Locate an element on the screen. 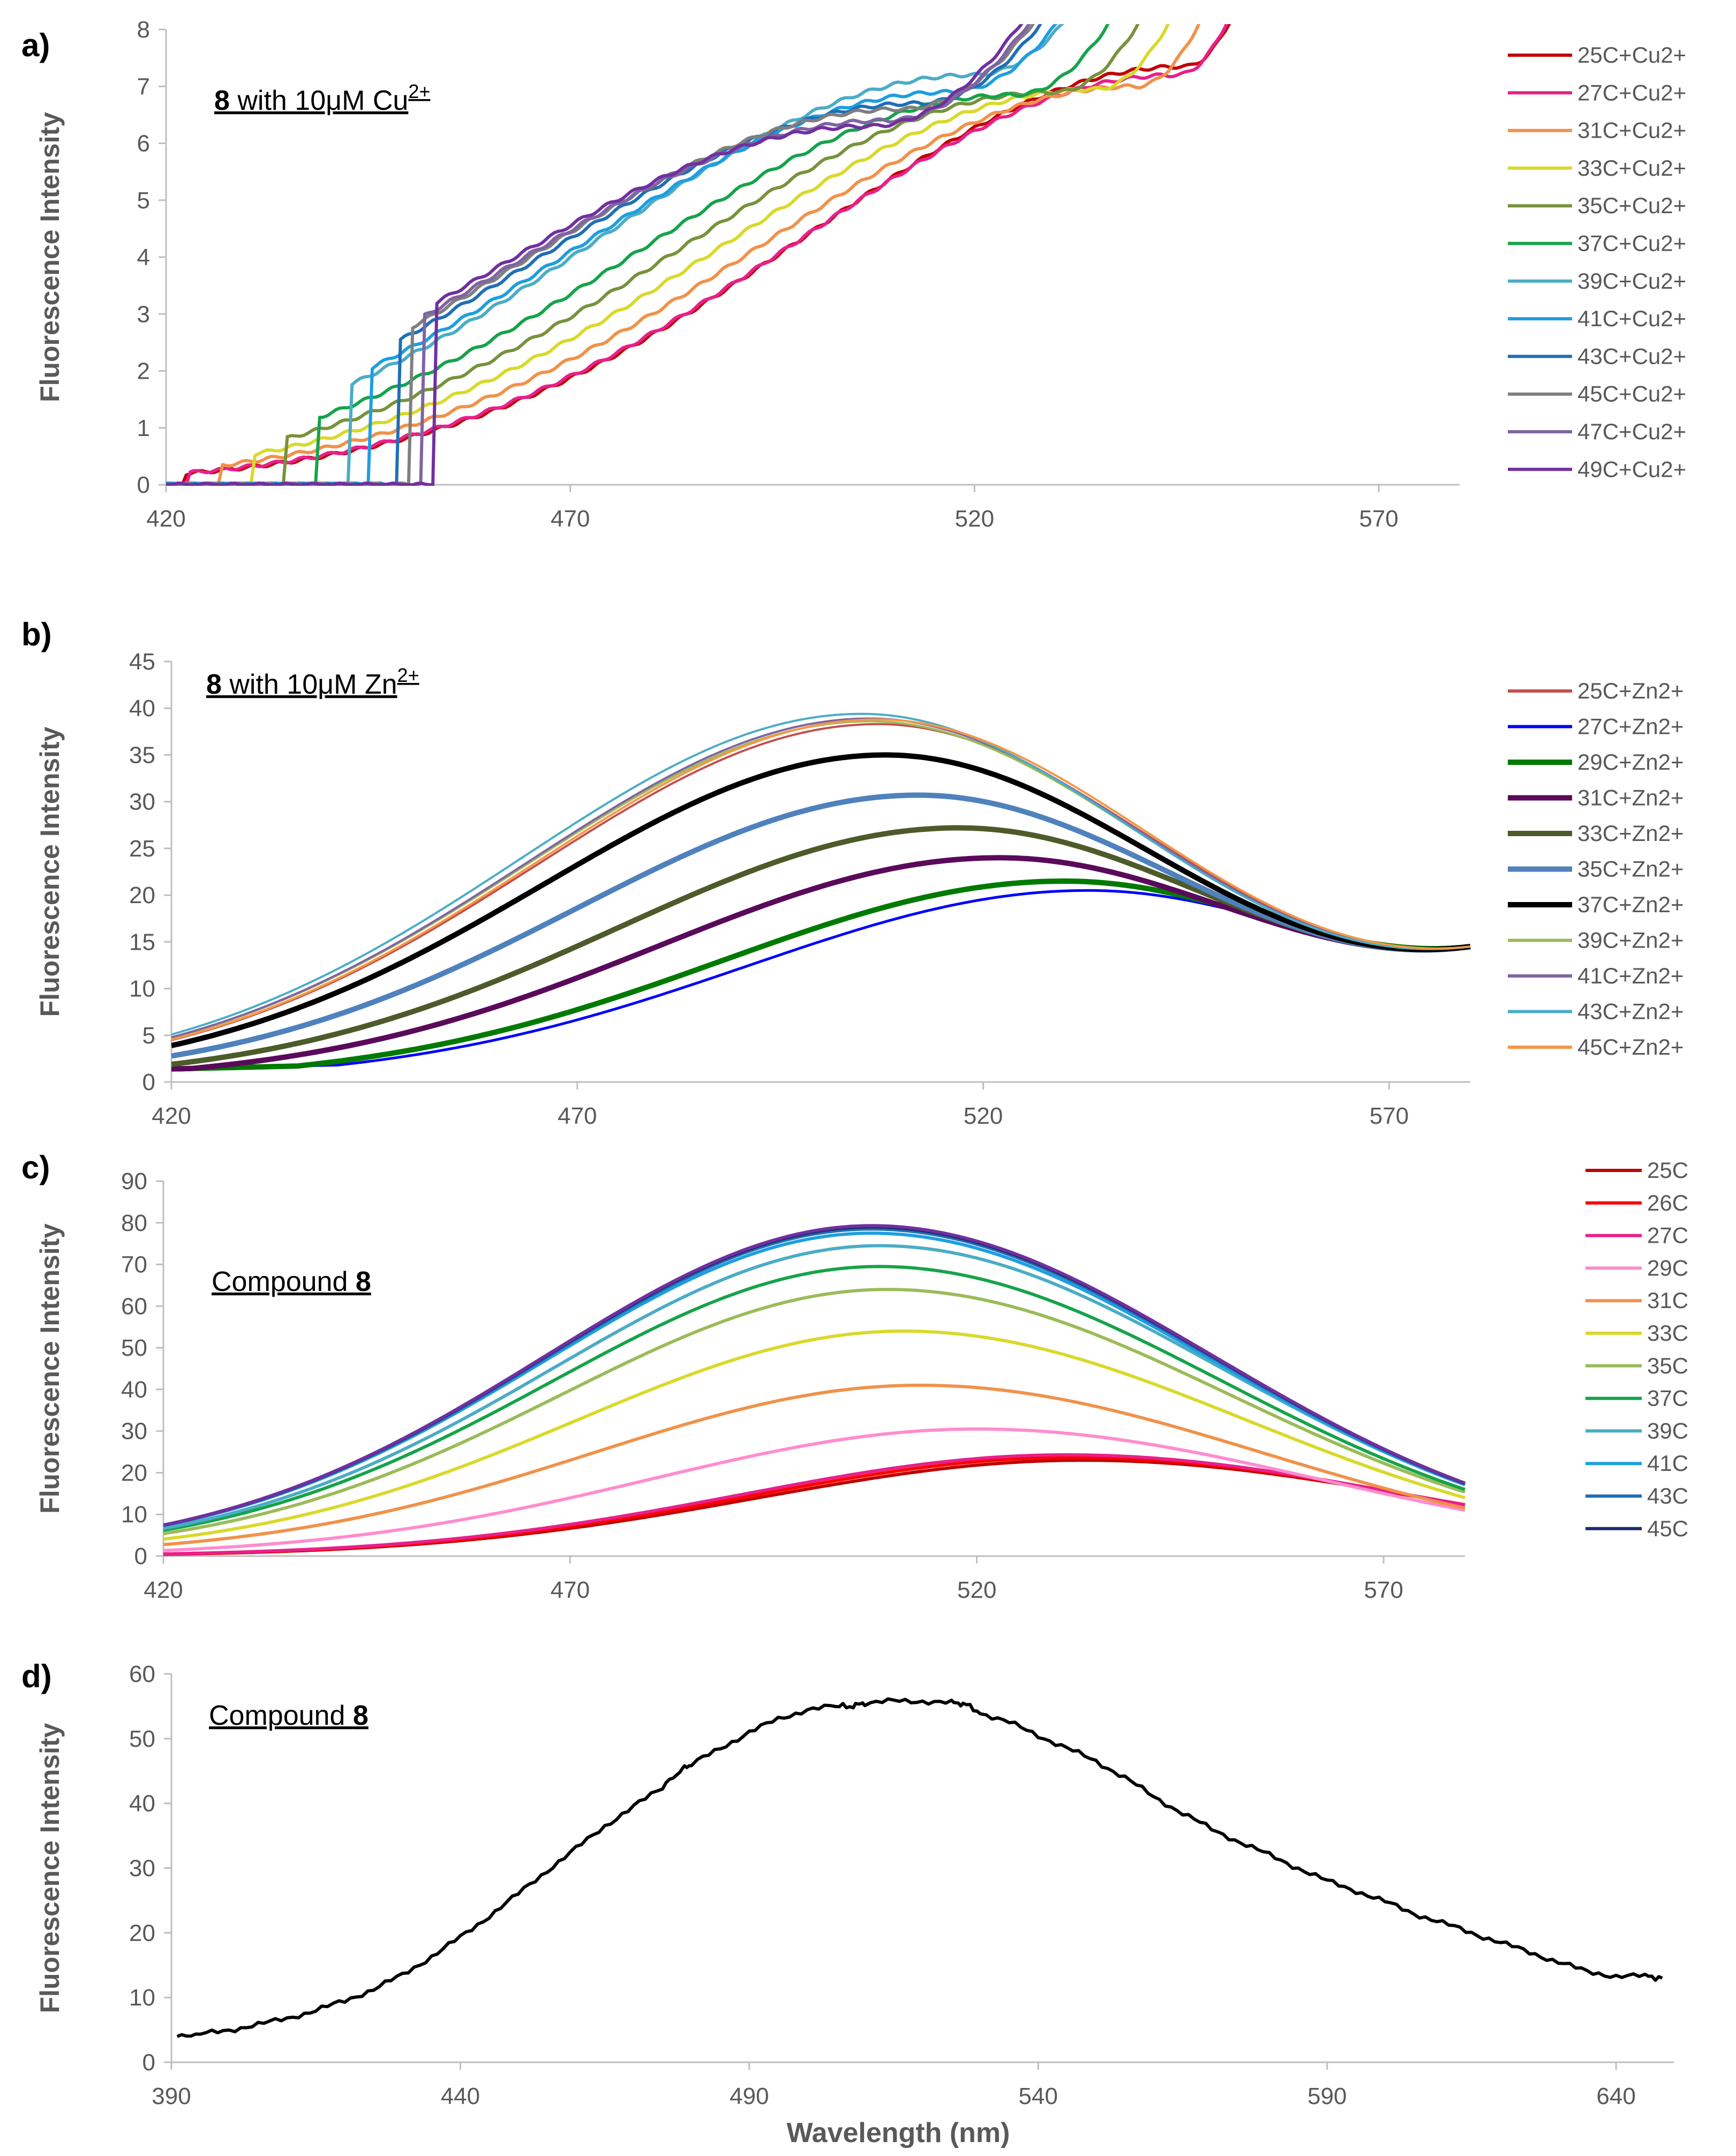 This screenshot has height=2156, width=1736. series-line-43c-zn2- is located at coordinates (821, 874).